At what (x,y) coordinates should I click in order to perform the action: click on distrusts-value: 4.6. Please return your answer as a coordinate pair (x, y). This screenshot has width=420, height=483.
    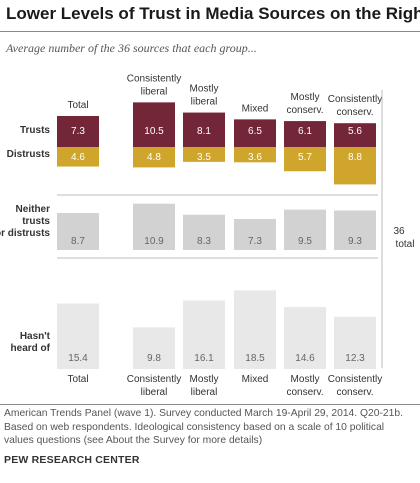
    Looking at the image, I should click on (78, 157).